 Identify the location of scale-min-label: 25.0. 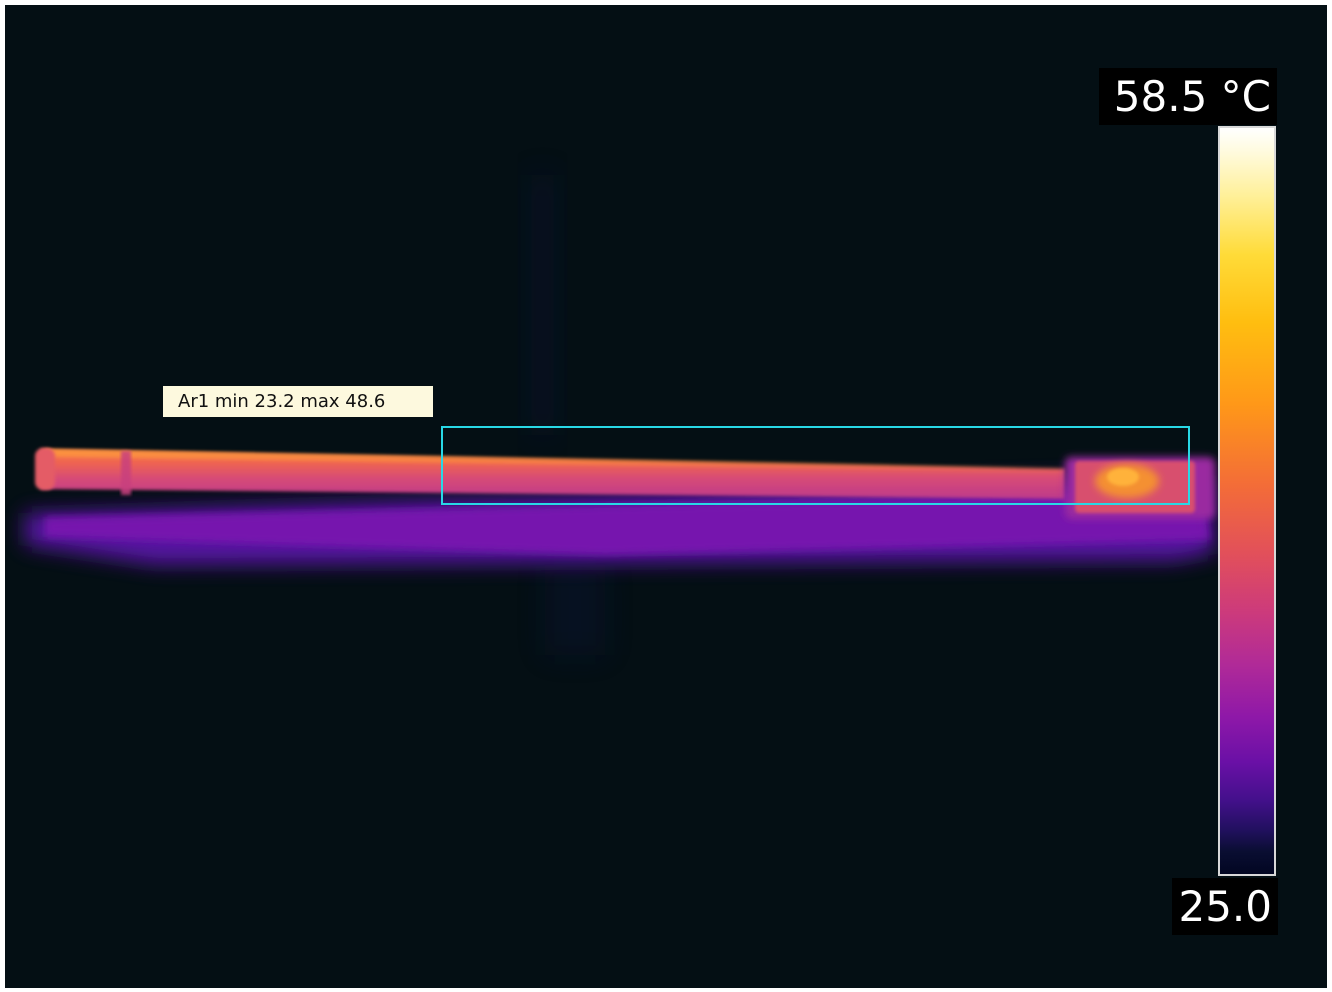
(1225, 906).